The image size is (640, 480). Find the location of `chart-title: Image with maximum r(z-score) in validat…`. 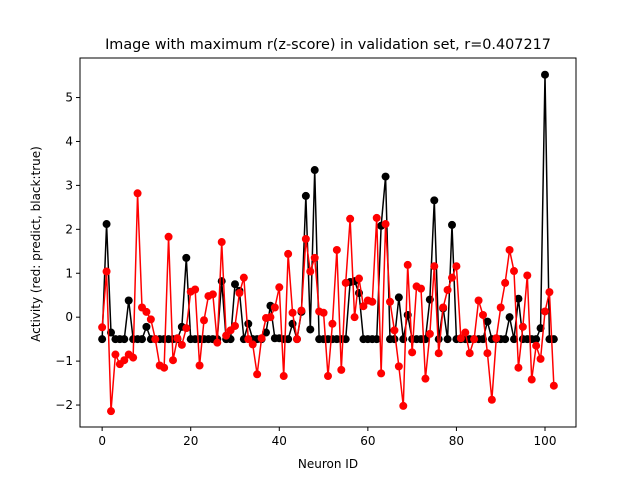

chart-title: Image with maximum r(z-score) in validat… is located at coordinates (328, 45).